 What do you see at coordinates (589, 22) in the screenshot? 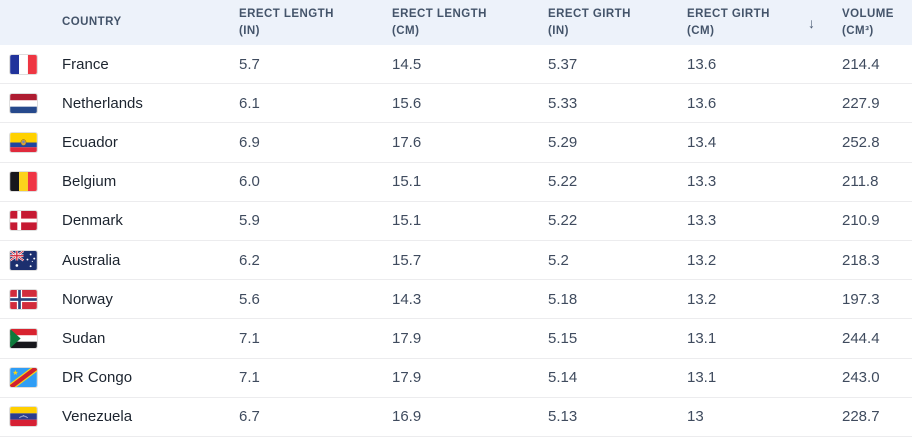
I see `header-label: ERECT GIRTH (IN)` at bounding box center [589, 22].